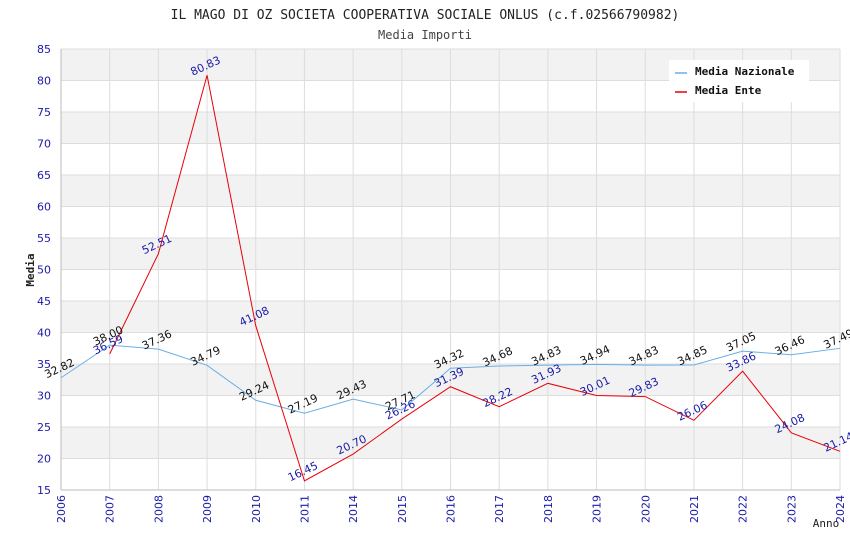  I want to click on x-tick-label: 2022, so click(743, 509).